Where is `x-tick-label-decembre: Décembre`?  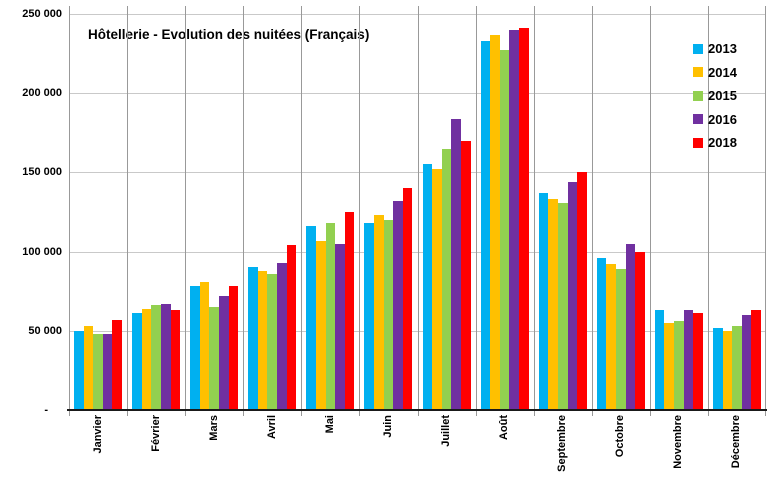 x-tick-label-decembre: Décembre is located at coordinates (736, 442).